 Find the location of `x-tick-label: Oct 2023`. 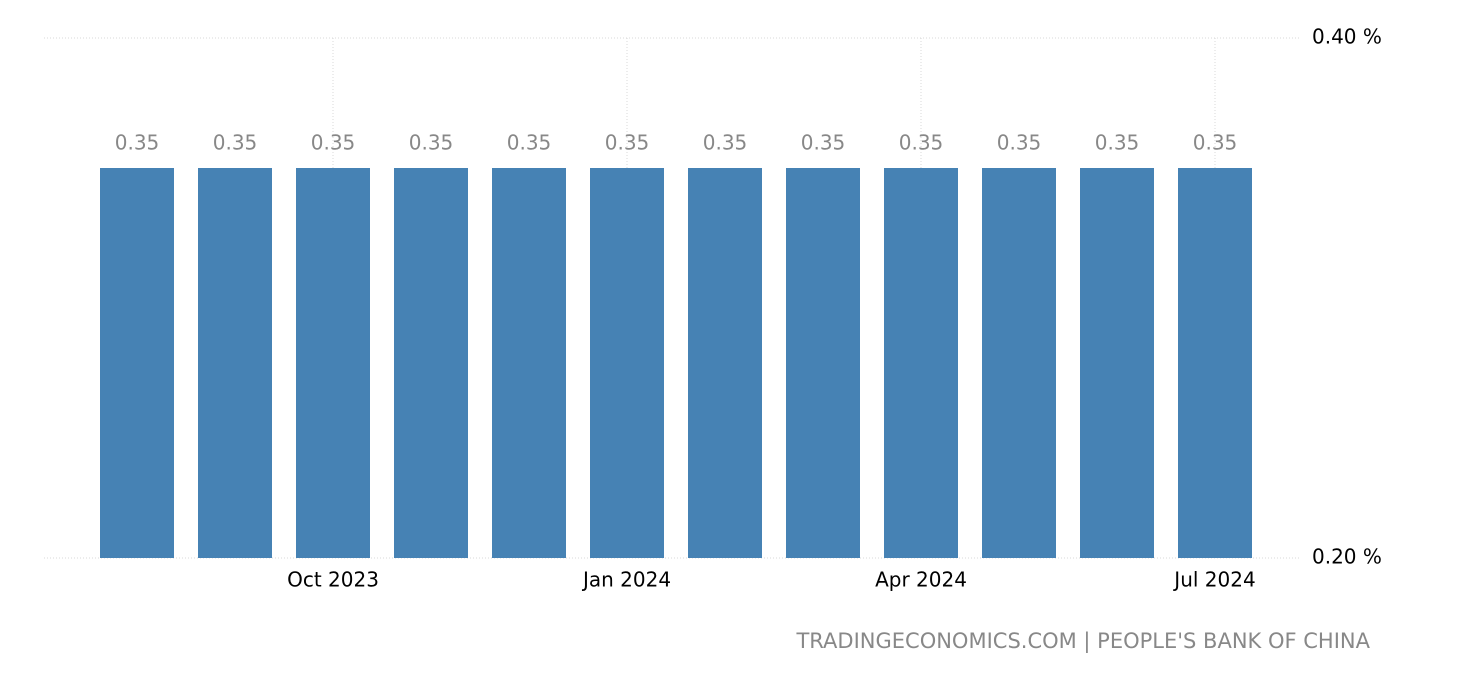

x-tick-label: Oct 2023 is located at coordinates (333, 580).